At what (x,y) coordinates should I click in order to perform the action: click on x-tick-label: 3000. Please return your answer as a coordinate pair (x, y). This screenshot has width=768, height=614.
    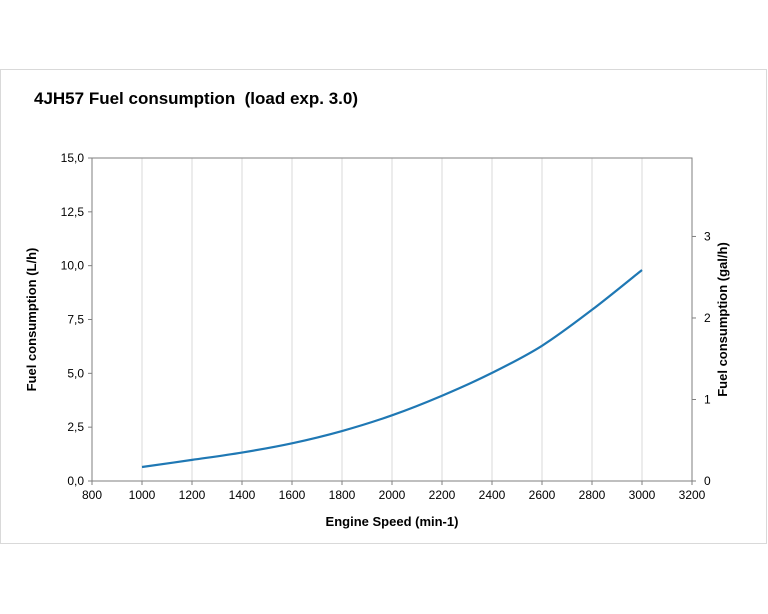
    Looking at the image, I should click on (642, 495).